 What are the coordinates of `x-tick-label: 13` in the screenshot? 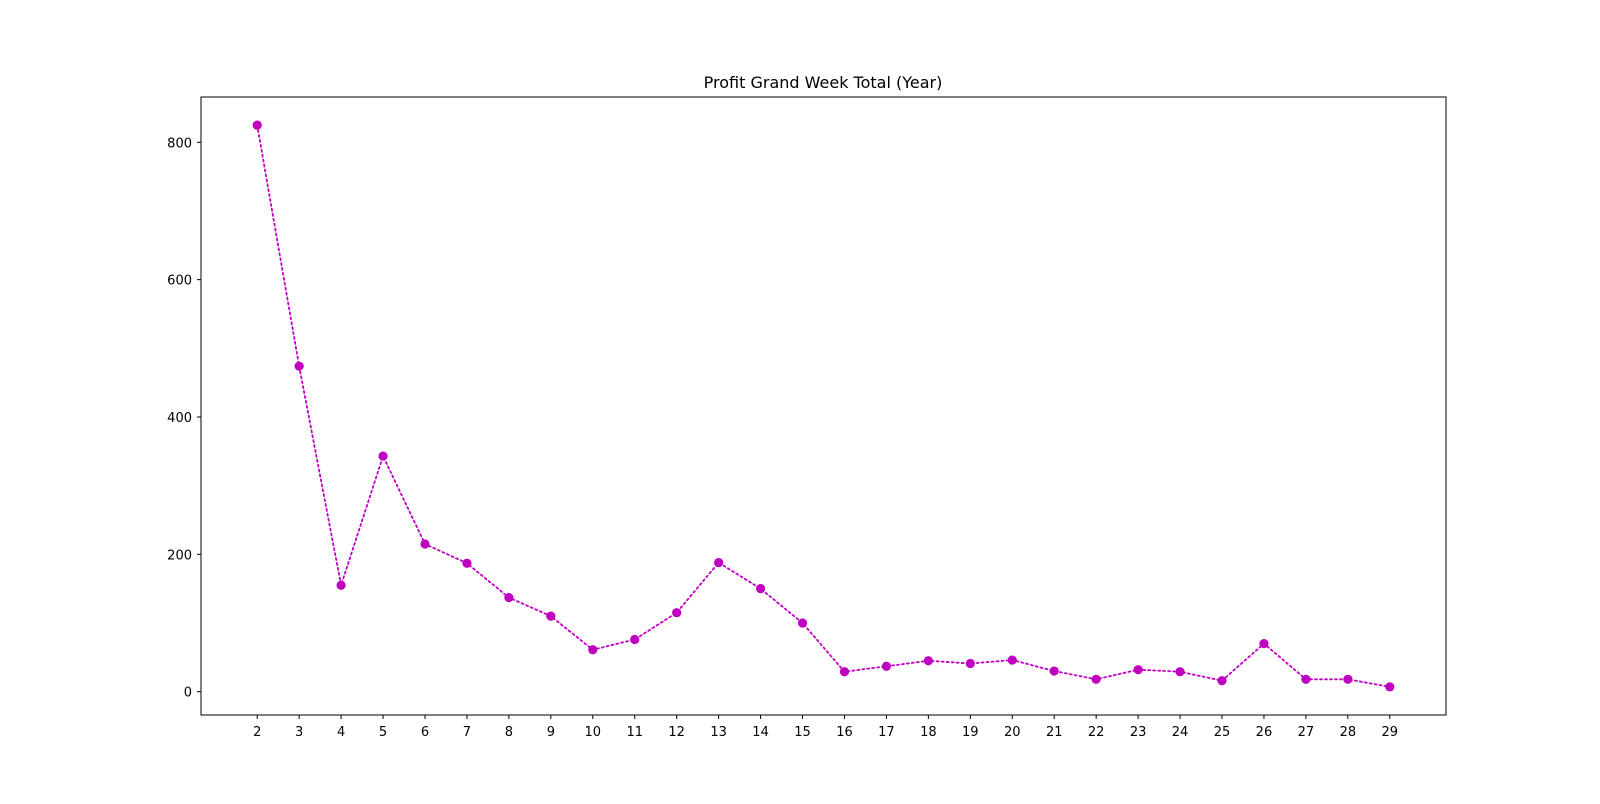 It's located at (718, 732).